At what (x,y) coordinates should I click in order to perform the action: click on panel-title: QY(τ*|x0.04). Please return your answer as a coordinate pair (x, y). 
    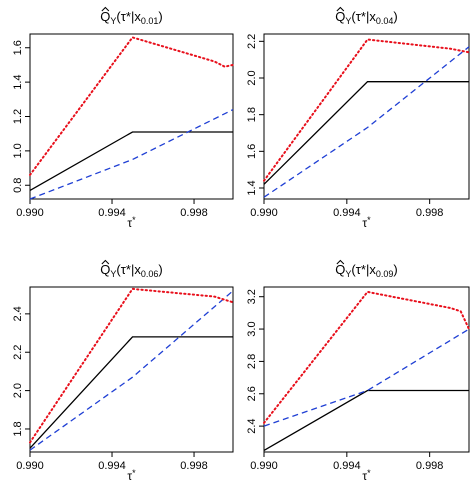
    Looking at the image, I should click on (366, 17).